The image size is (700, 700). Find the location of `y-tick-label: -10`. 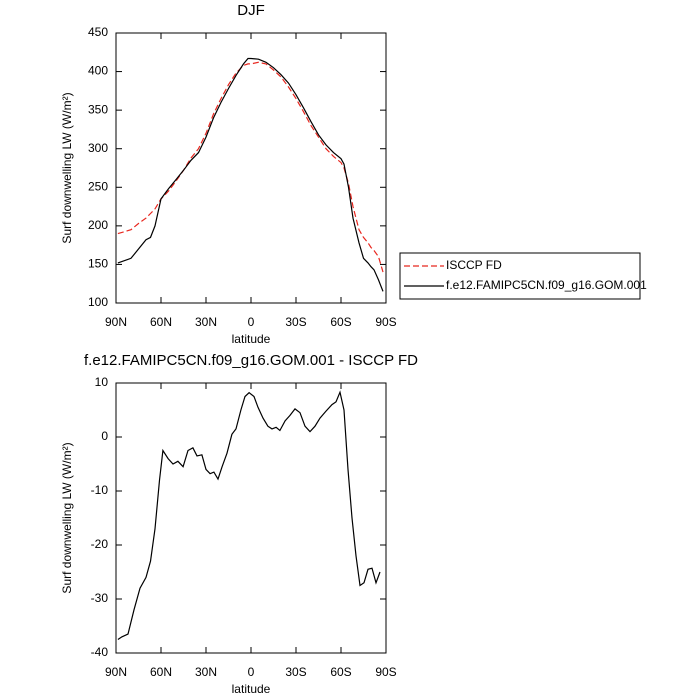

y-tick-label: -10 is located at coordinates (100, 490).